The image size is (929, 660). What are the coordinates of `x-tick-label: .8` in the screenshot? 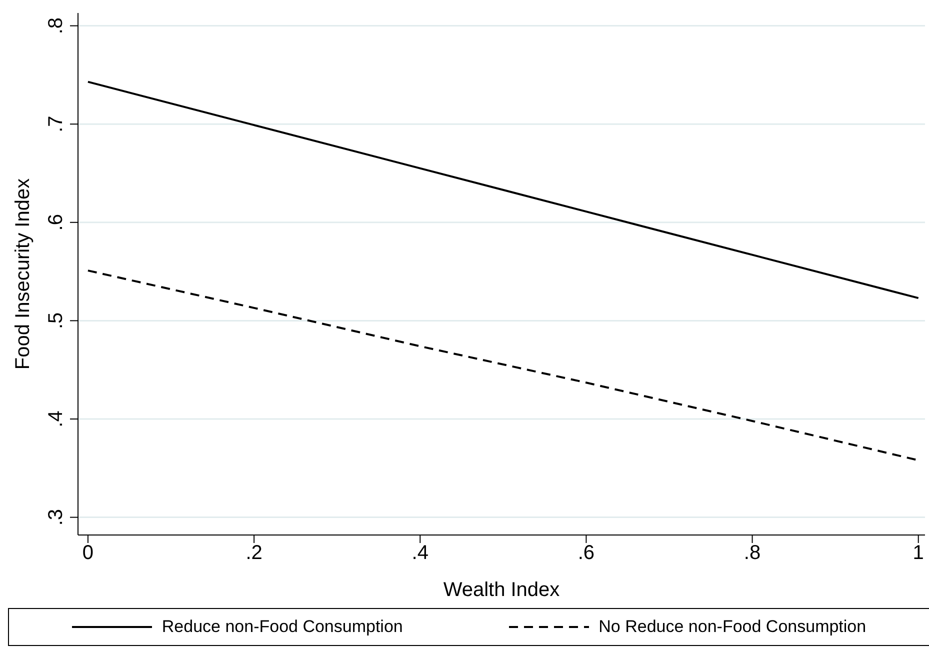 It's located at (752, 553).